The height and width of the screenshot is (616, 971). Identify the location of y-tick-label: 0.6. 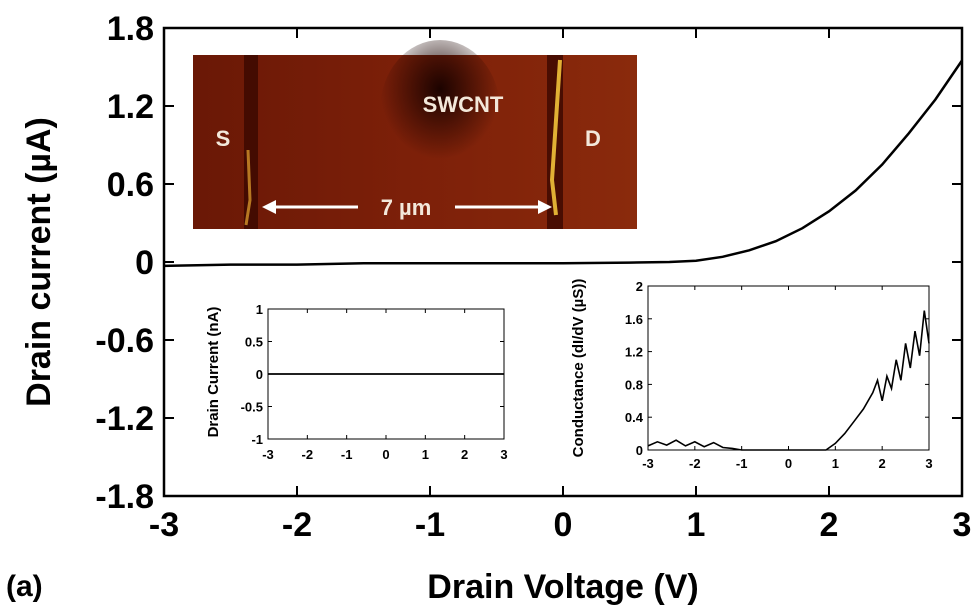
(130, 185).